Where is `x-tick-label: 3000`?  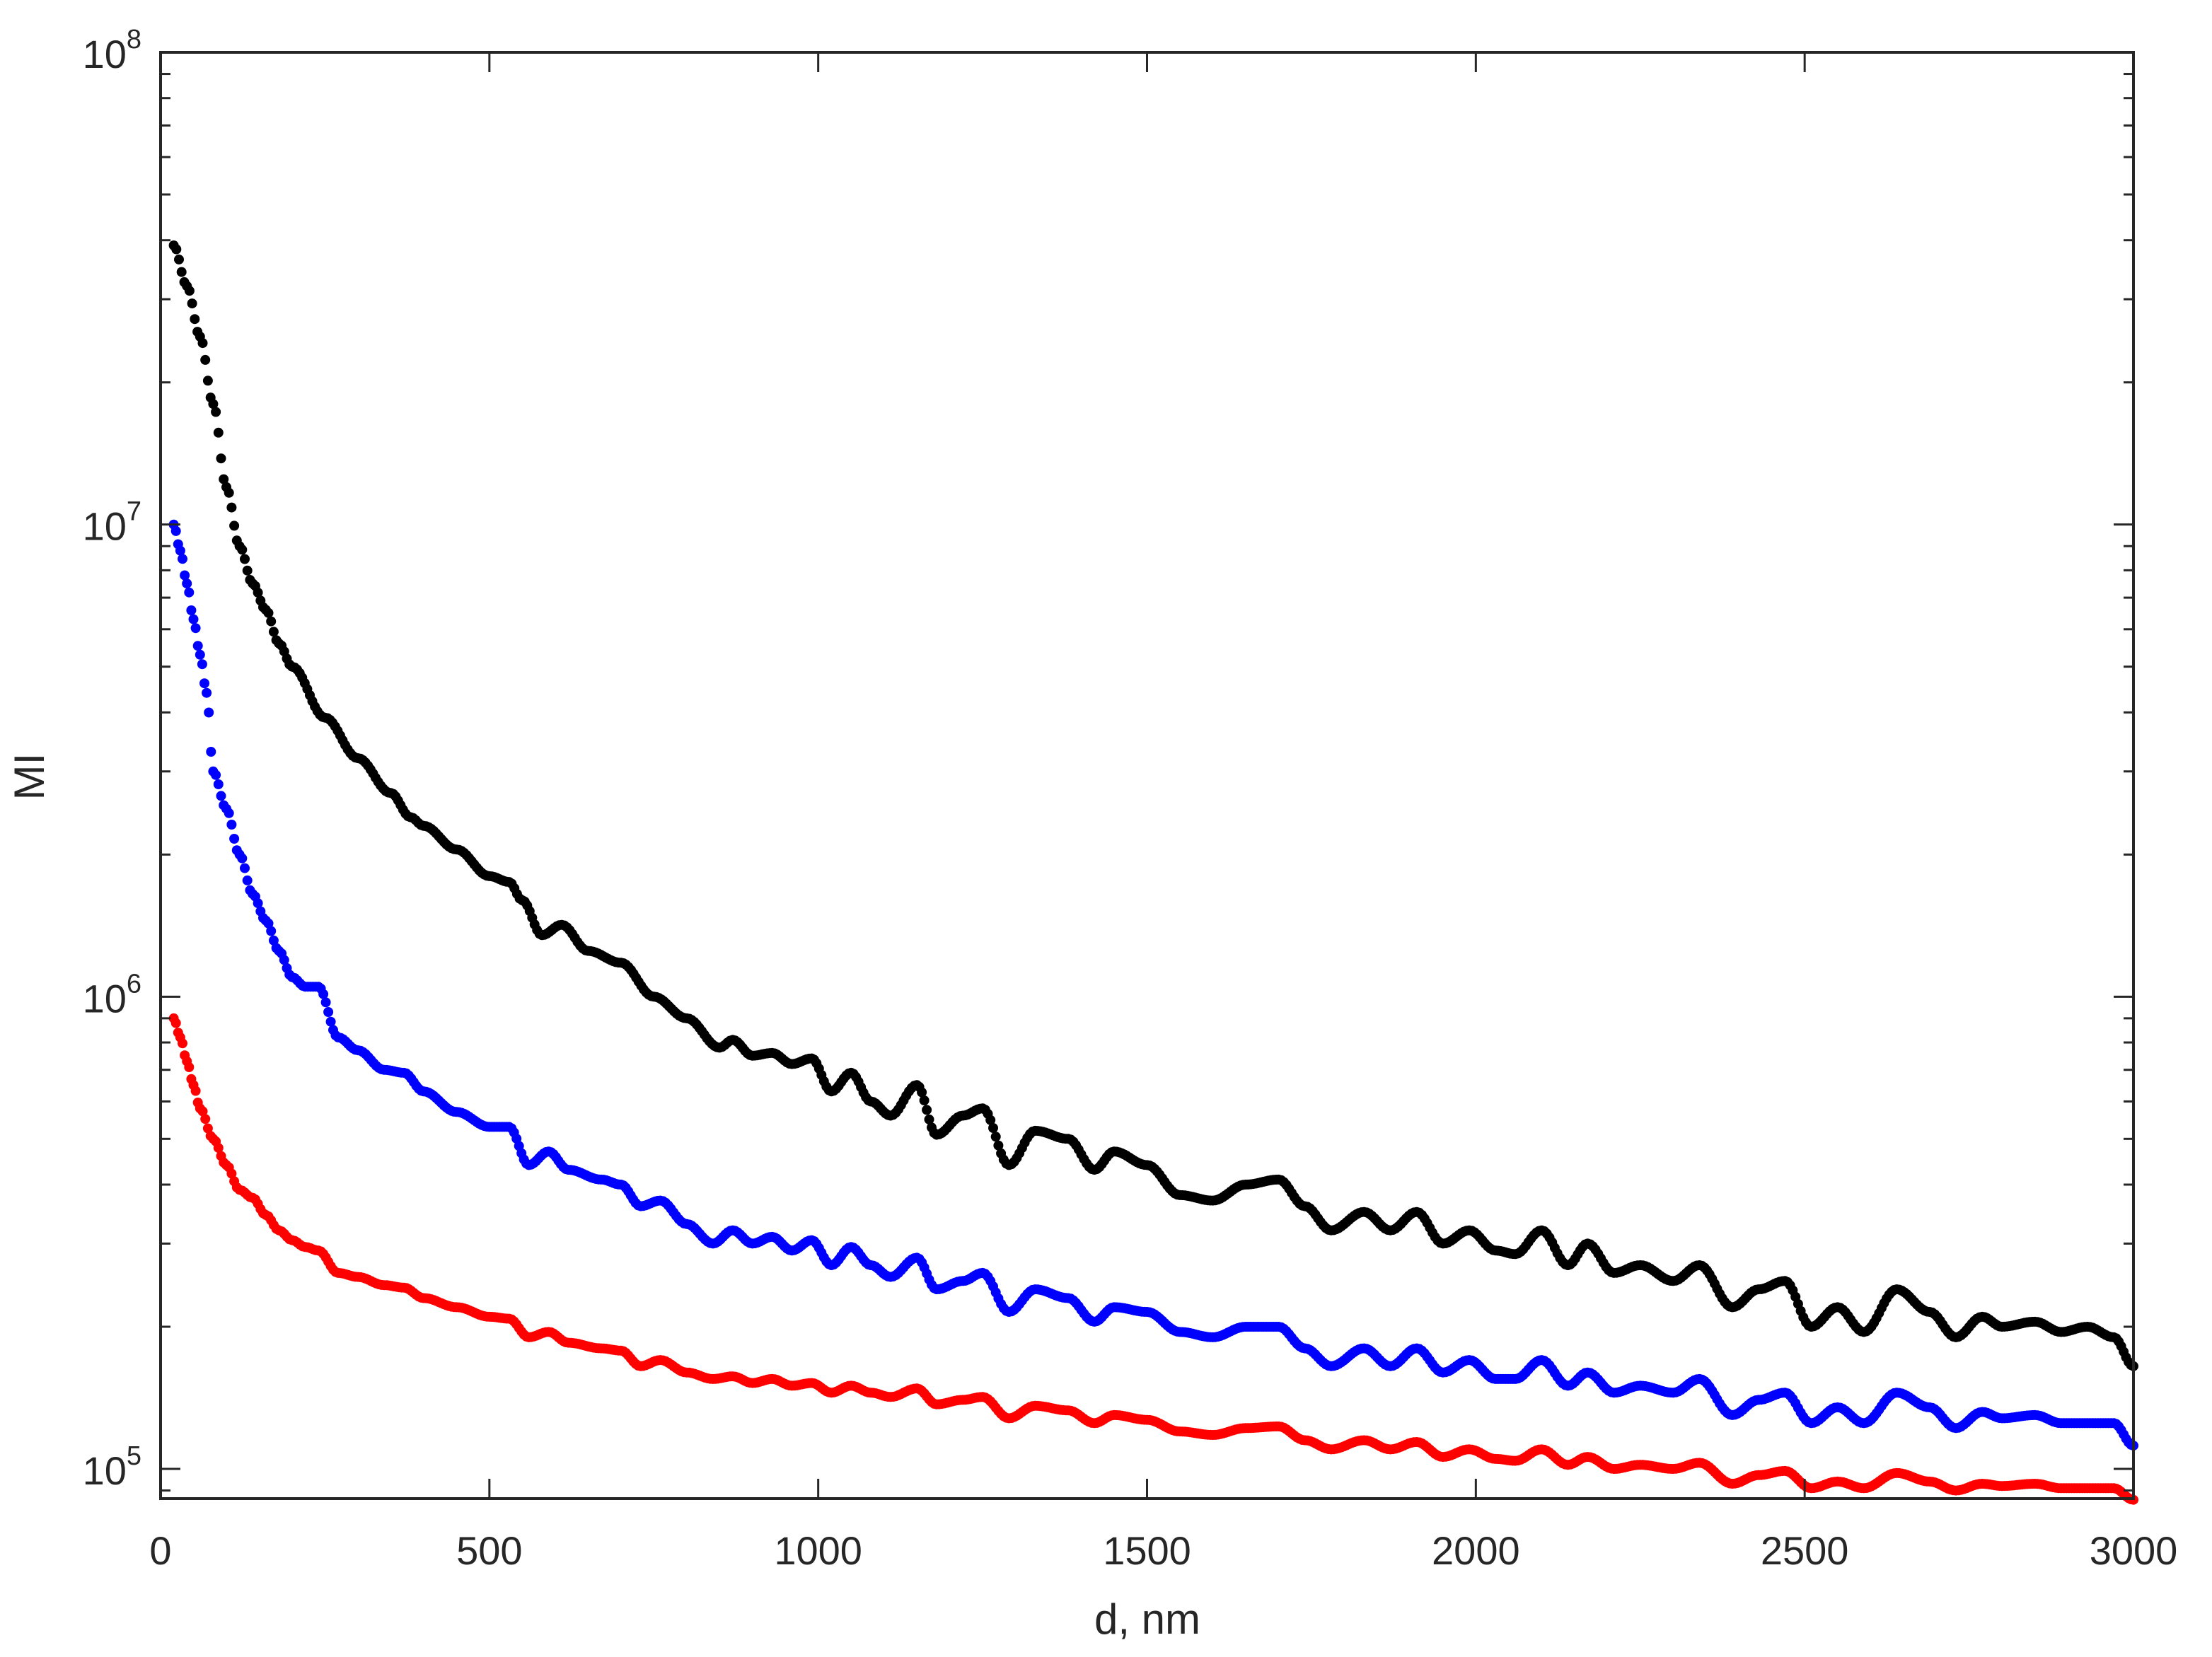 x-tick-label: 3000 is located at coordinates (2134, 1551).